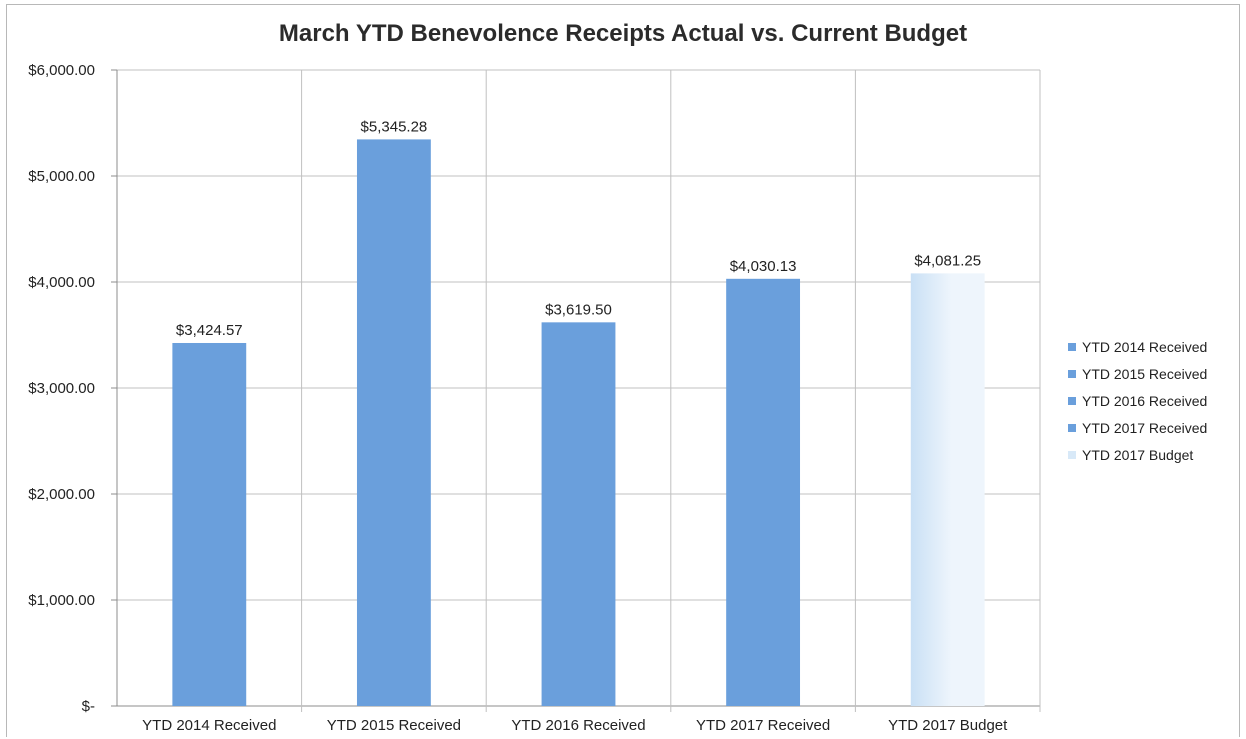  I want to click on data-label: $3,619.50, so click(578, 309).